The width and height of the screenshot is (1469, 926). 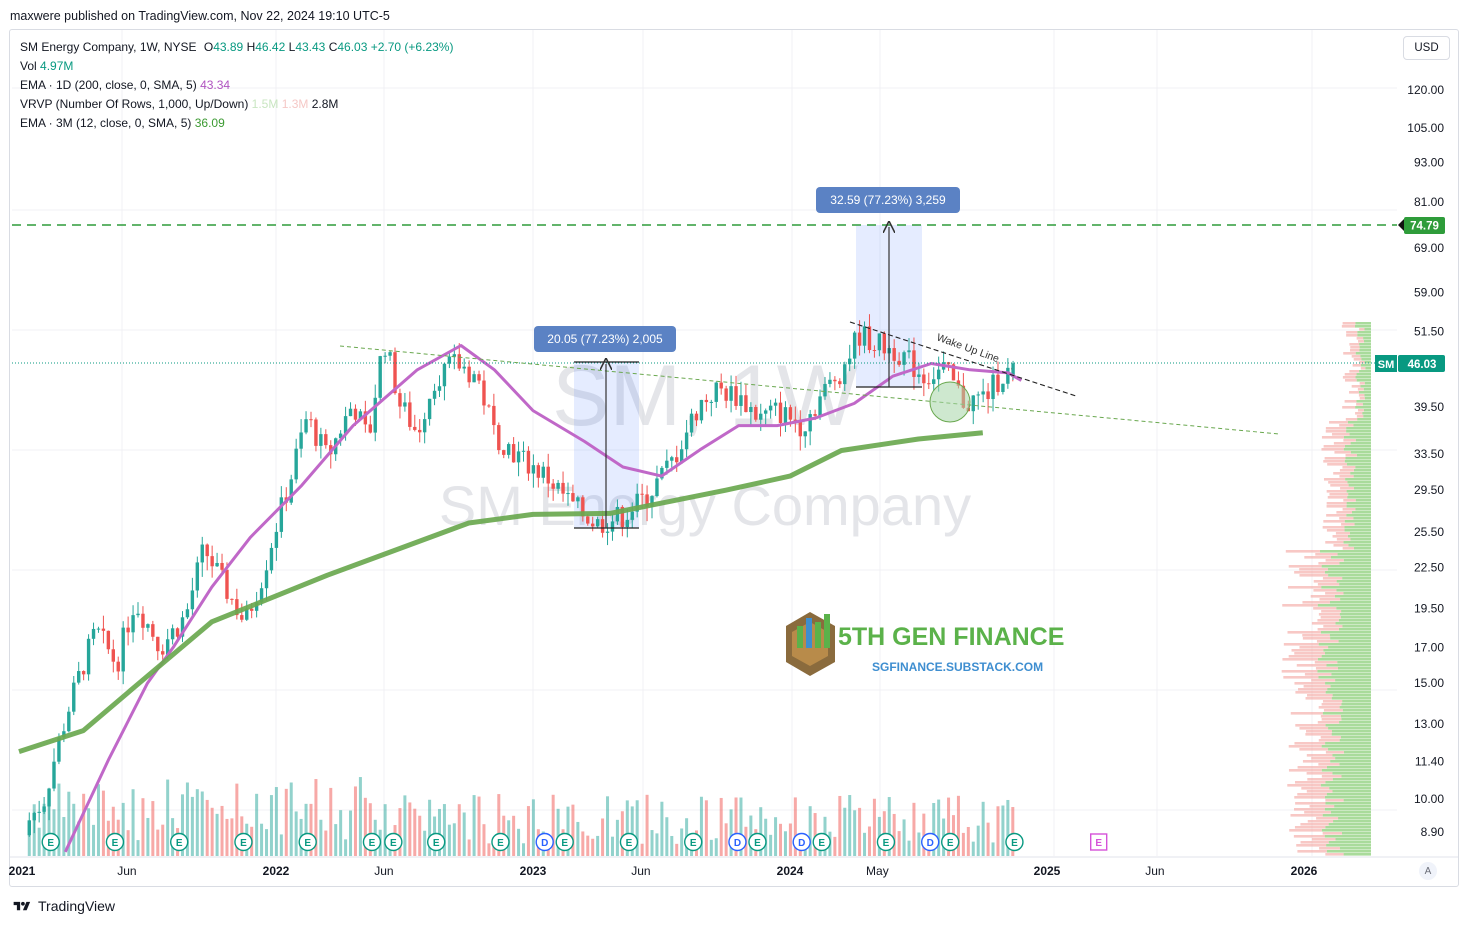 What do you see at coordinates (1426, 48) in the screenshot?
I see `currency-button: USD` at bounding box center [1426, 48].